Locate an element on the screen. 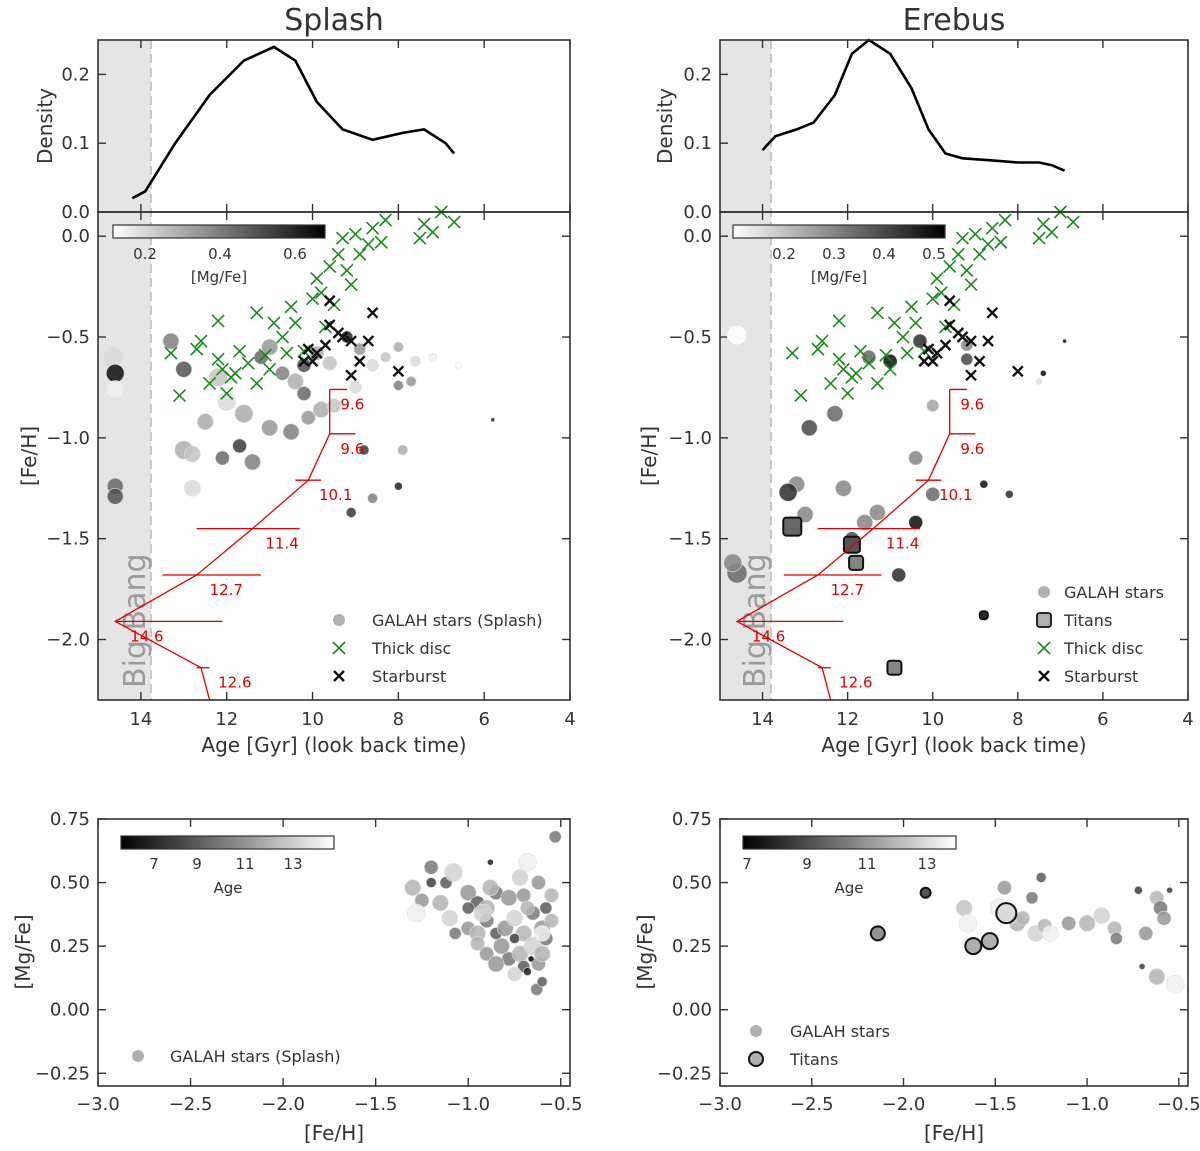 The image size is (1200, 1151). age-track-label: 14.6 is located at coordinates (146, 636).